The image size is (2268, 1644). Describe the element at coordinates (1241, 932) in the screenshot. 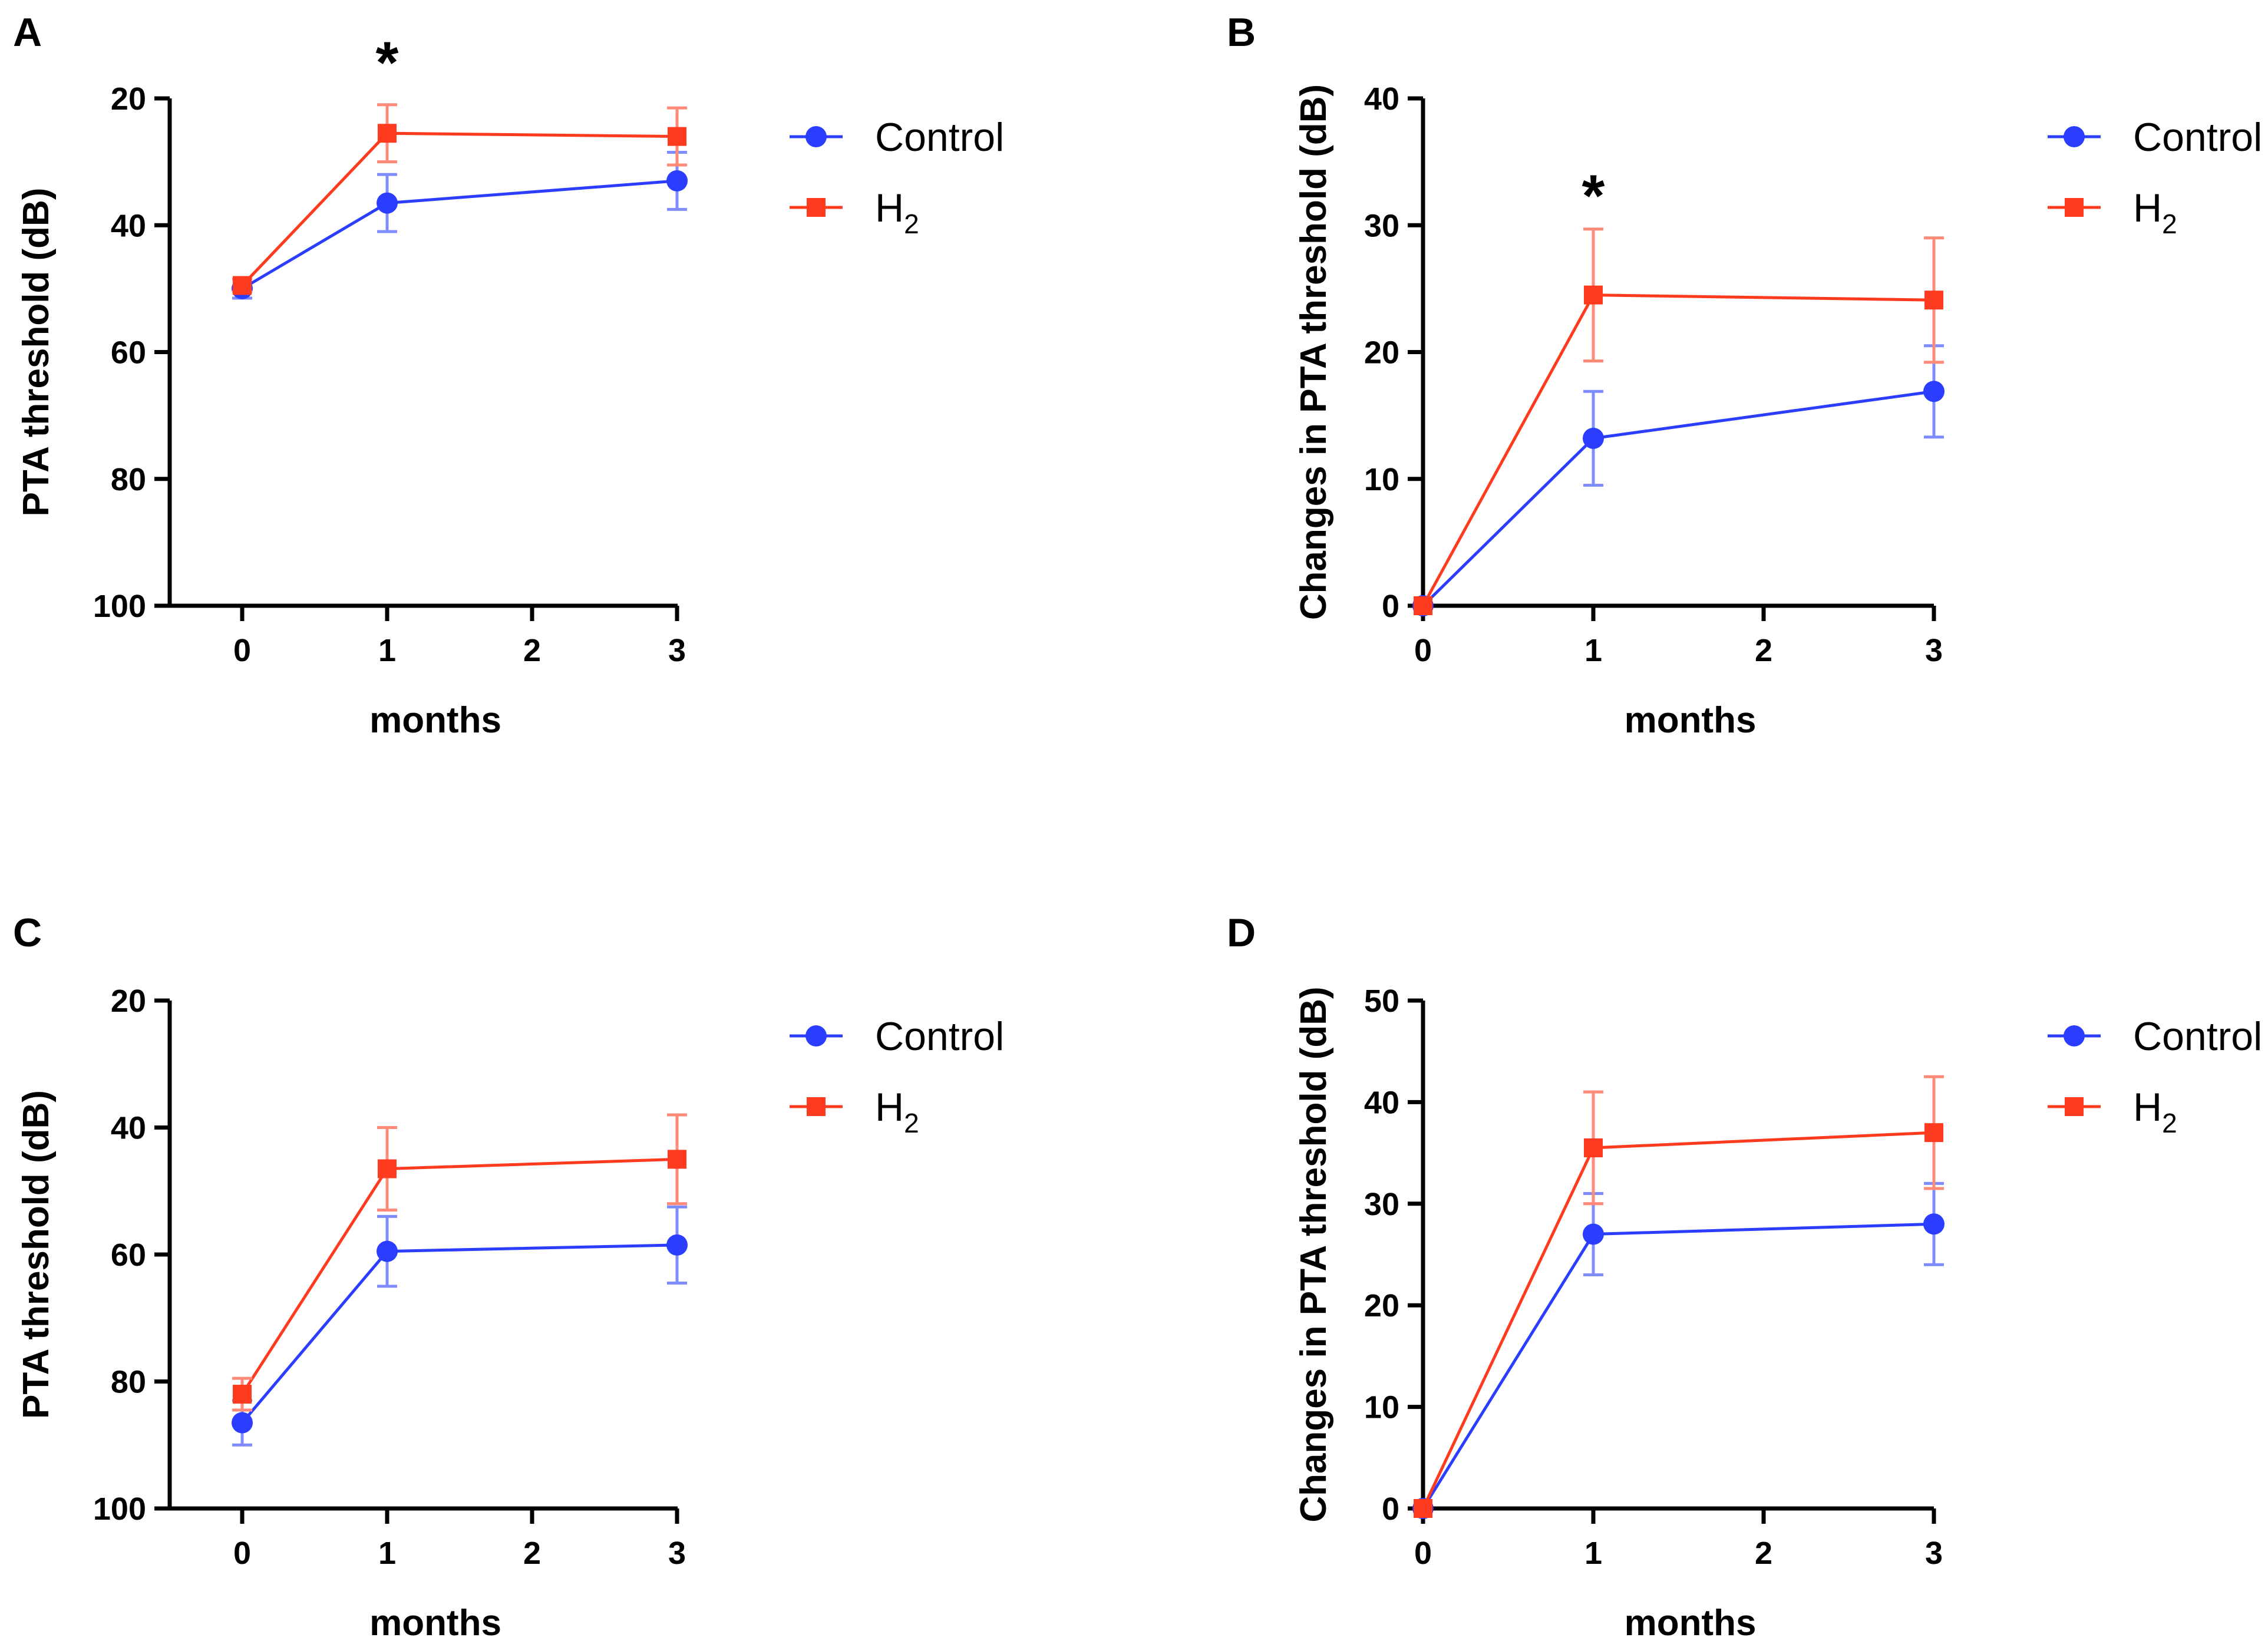

I see `panel-letter: D` at that location.